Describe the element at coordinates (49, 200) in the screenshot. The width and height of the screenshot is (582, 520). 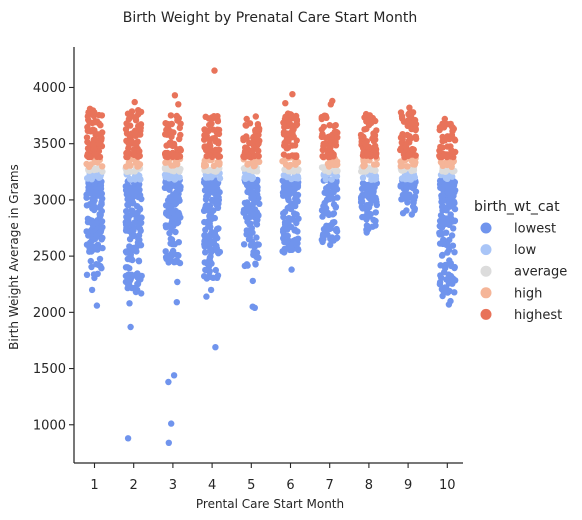
I see `y-tick-label: 3000` at that location.